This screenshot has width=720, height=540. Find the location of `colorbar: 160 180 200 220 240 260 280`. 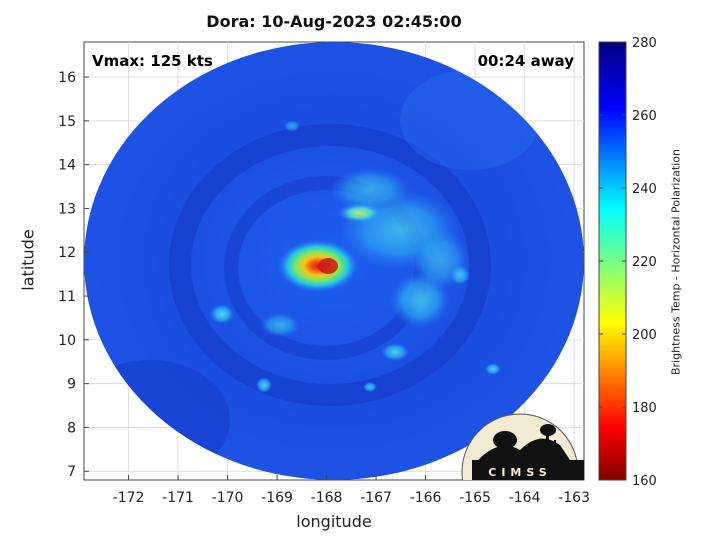

colorbar: 160 180 200 220 240 260 280 is located at coordinates (627, 262).